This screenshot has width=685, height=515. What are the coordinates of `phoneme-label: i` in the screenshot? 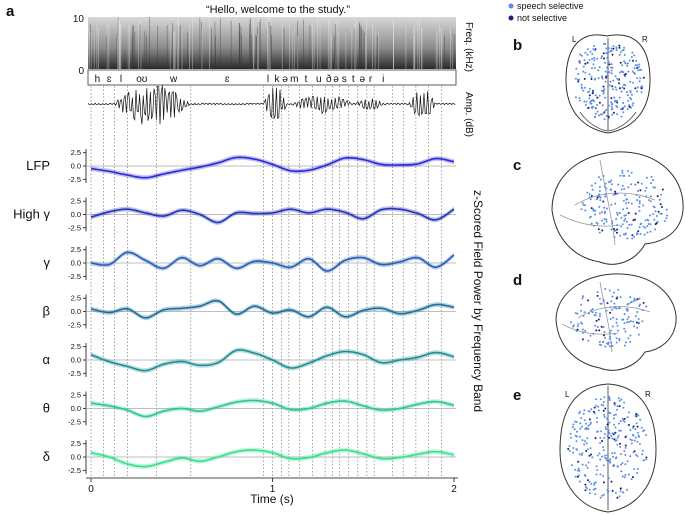 It's located at (383, 79).